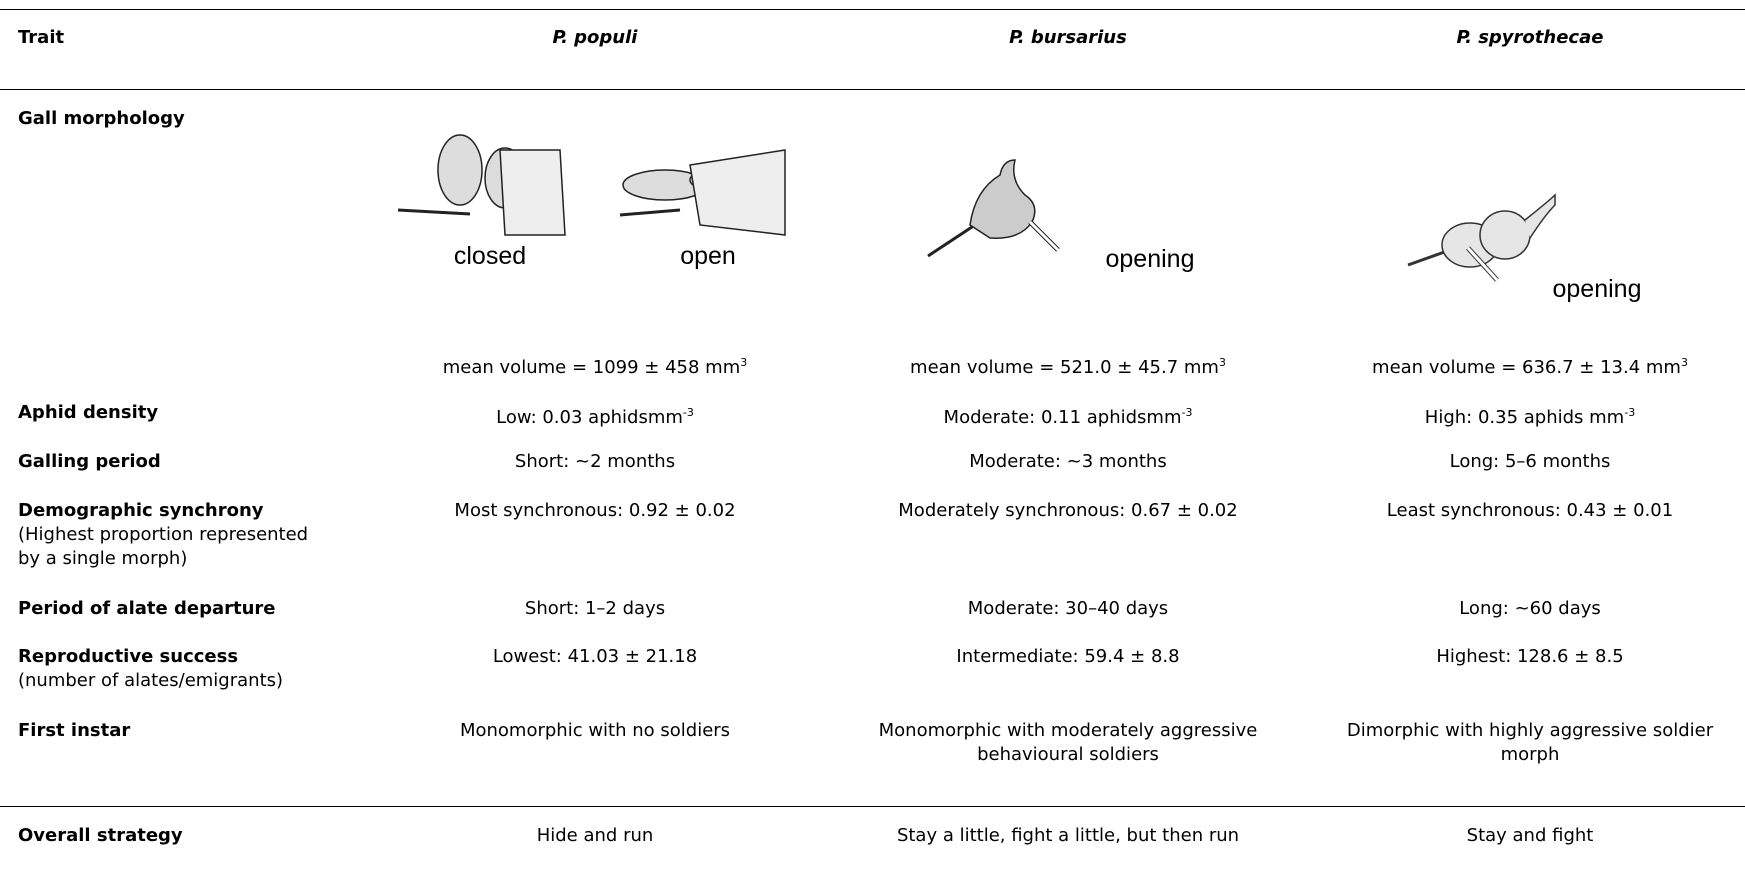 The width and height of the screenshot is (1745, 885). Describe the element at coordinates (1068, 510) in the screenshot. I see `cell-value: Moderately synchronous: 0.67 ± 0.02` at that location.